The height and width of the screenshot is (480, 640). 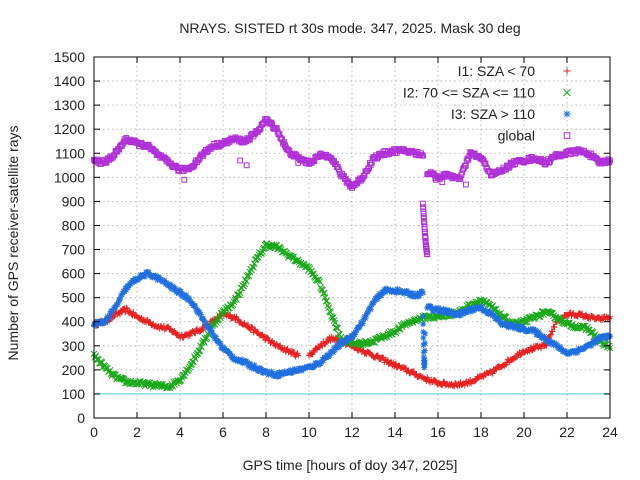 I want to click on legend-label: I2: 70 <= SZA <= 110, so click(x=469, y=93).